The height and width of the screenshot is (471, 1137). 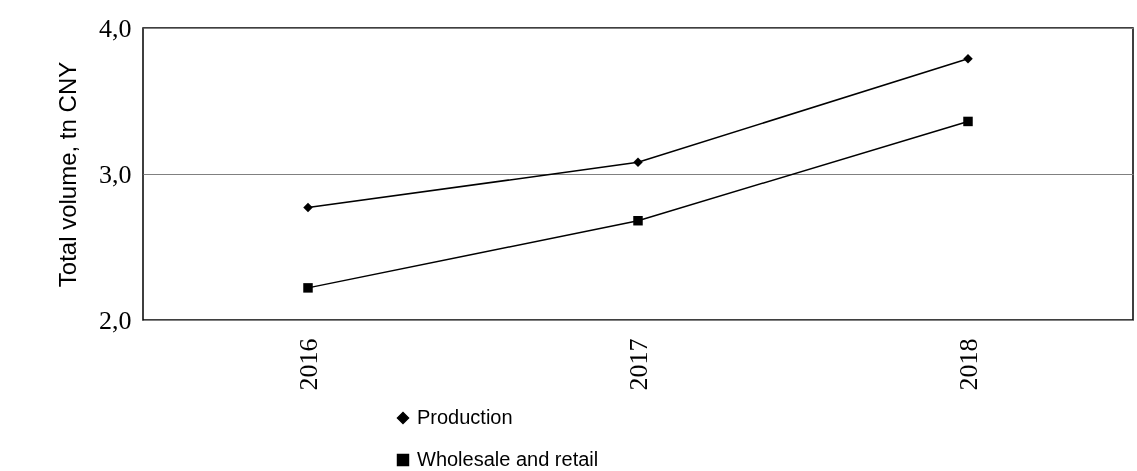 What do you see at coordinates (115, 28) in the screenshot?
I see `y-tick-label: 4,0` at bounding box center [115, 28].